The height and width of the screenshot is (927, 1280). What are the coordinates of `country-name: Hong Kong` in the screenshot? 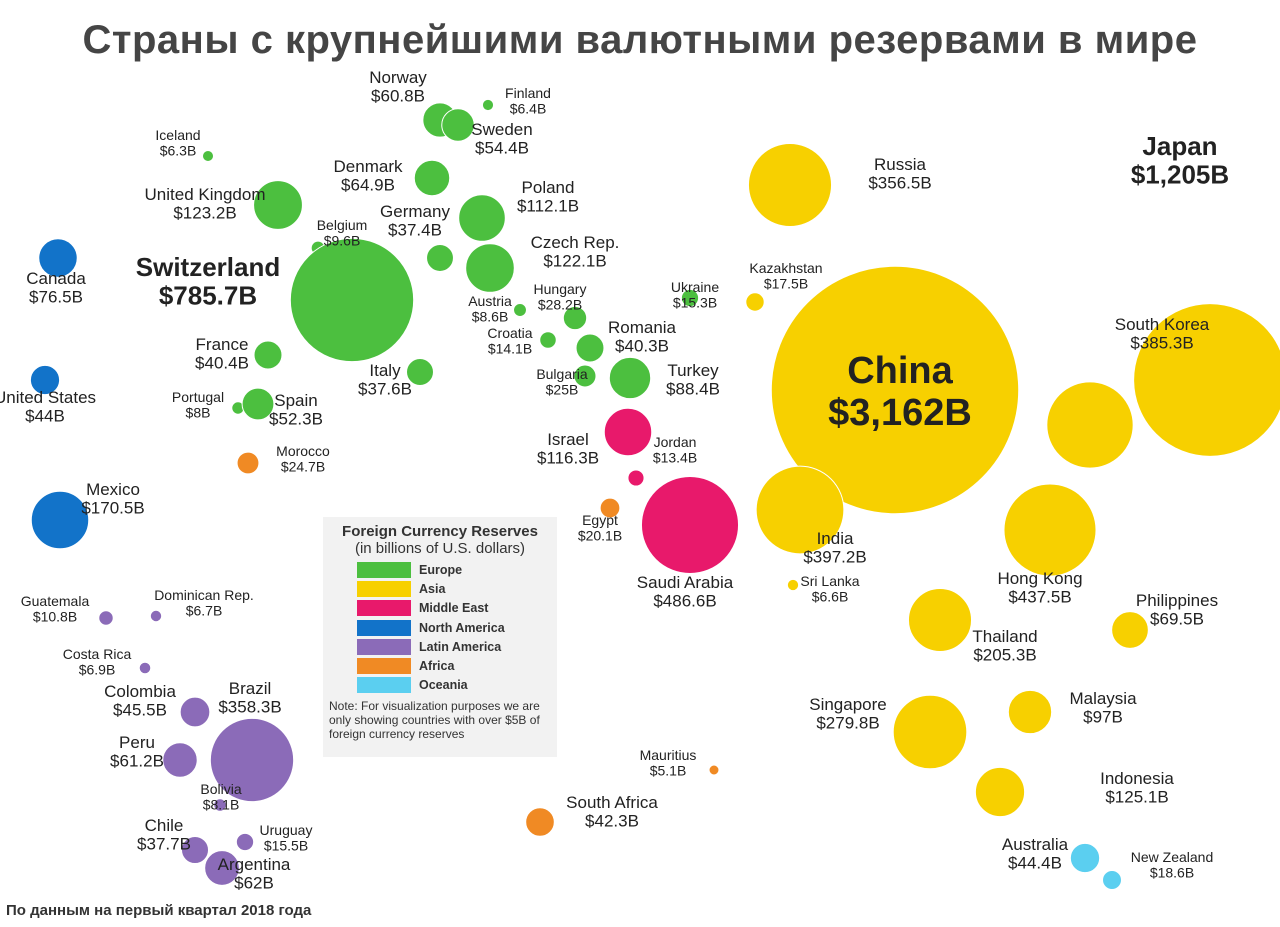 It's located at (1039, 578).